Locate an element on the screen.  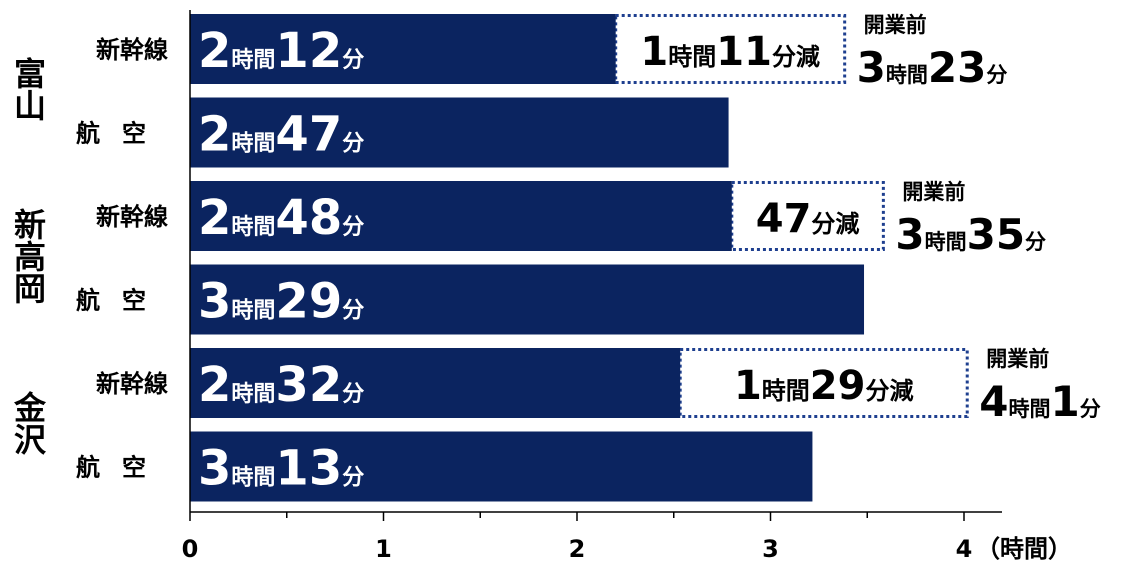
x-tick-label: 0 is located at coordinates (190, 549).